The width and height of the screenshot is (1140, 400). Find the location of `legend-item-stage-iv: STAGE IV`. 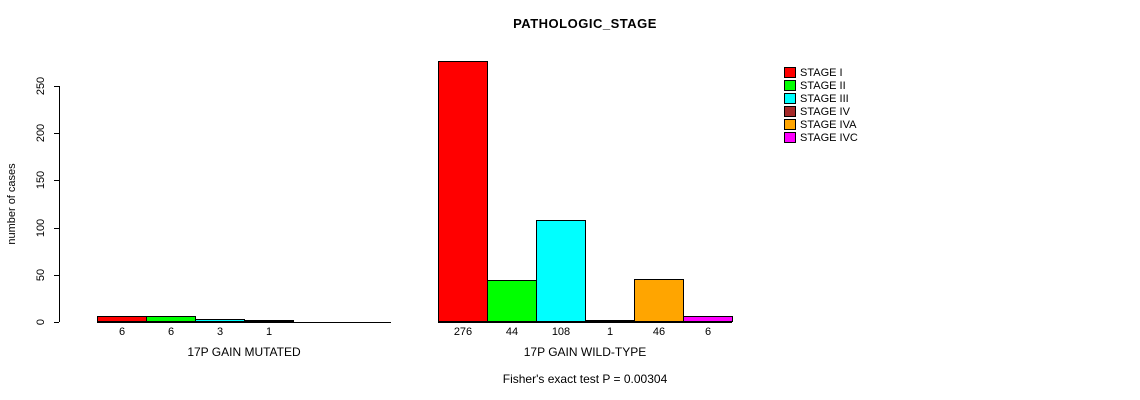

legend-item-stage-iv: STAGE IV is located at coordinates (821, 111).